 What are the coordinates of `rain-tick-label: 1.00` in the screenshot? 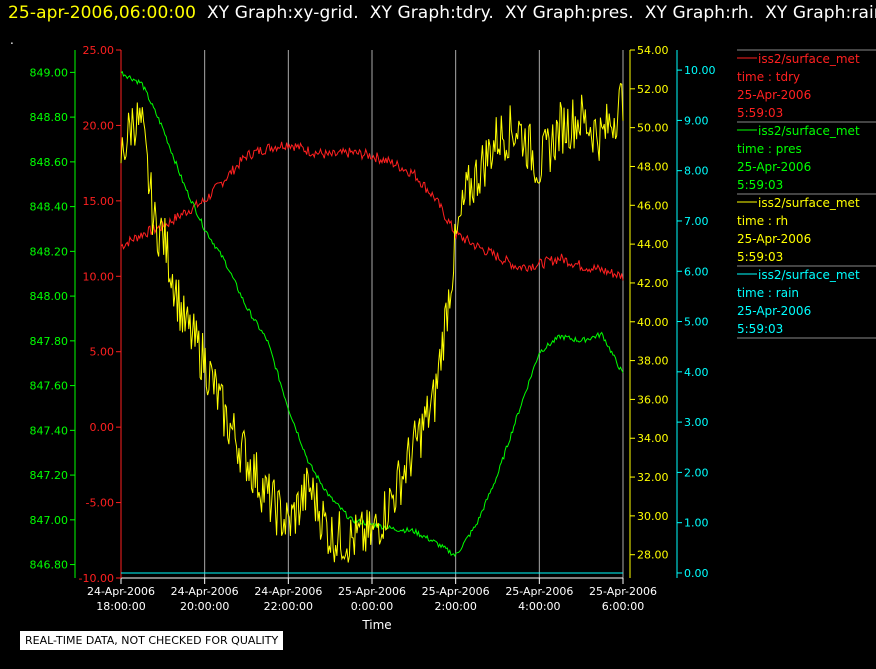 It's located at (696, 523).